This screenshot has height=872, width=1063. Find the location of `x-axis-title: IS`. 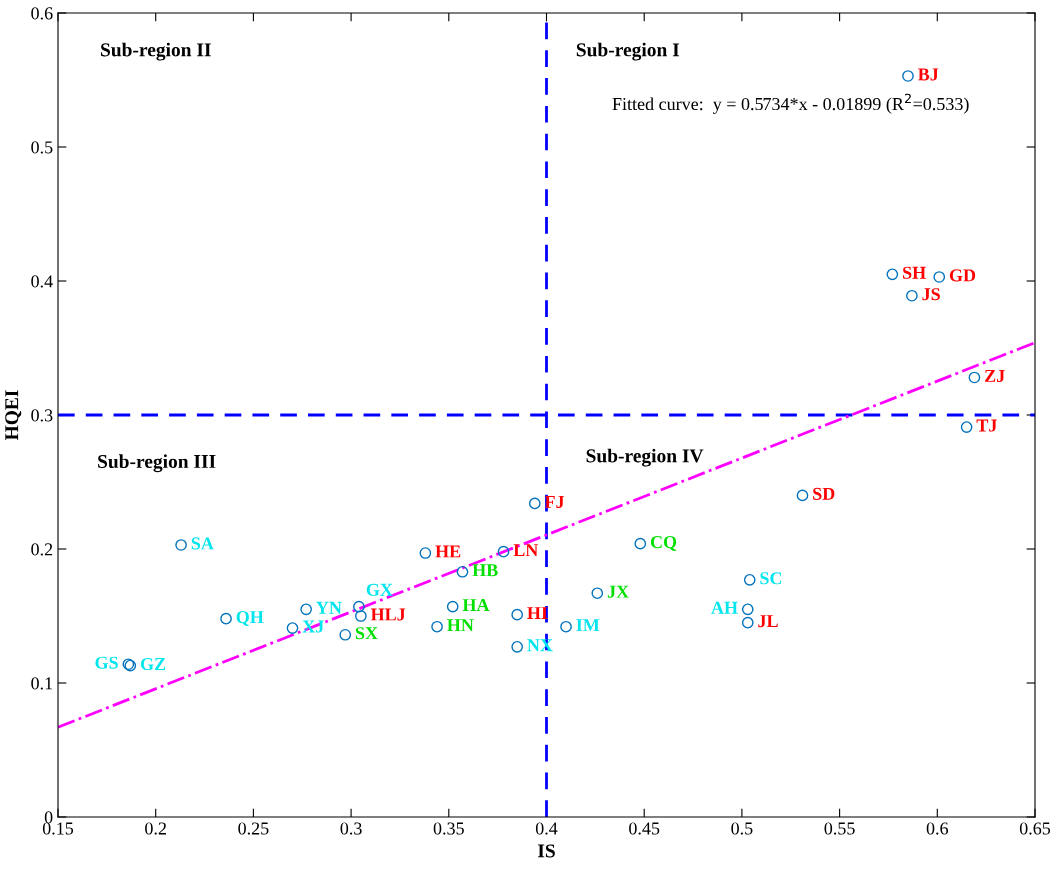

x-axis-title: IS is located at coordinates (546, 851).